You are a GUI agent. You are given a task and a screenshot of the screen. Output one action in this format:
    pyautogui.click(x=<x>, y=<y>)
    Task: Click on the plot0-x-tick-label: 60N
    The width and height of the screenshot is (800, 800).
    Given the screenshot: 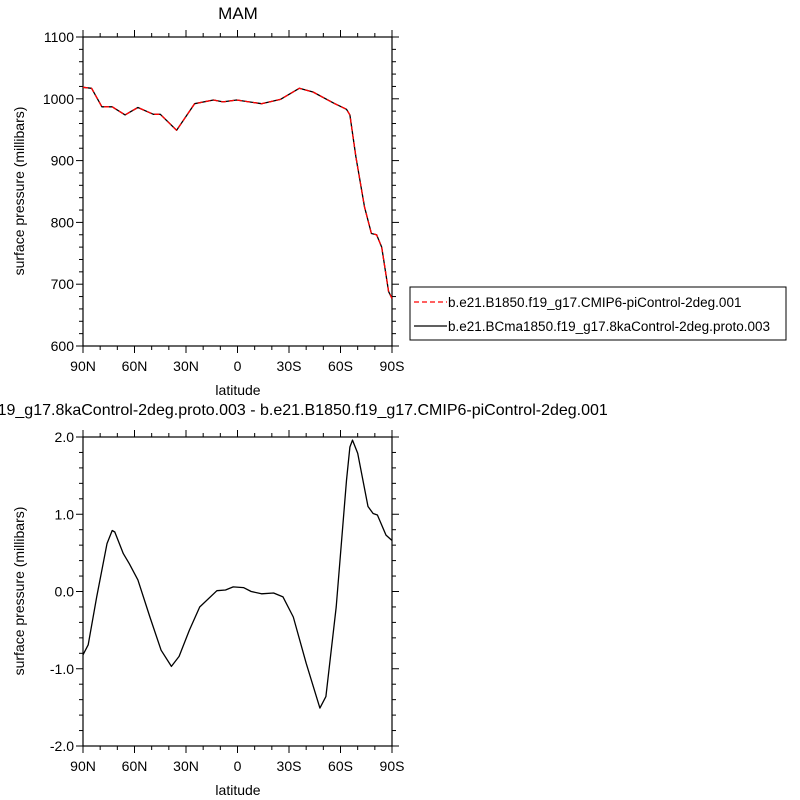 What is the action you would take?
    pyautogui.click(x=135, y=366)
    